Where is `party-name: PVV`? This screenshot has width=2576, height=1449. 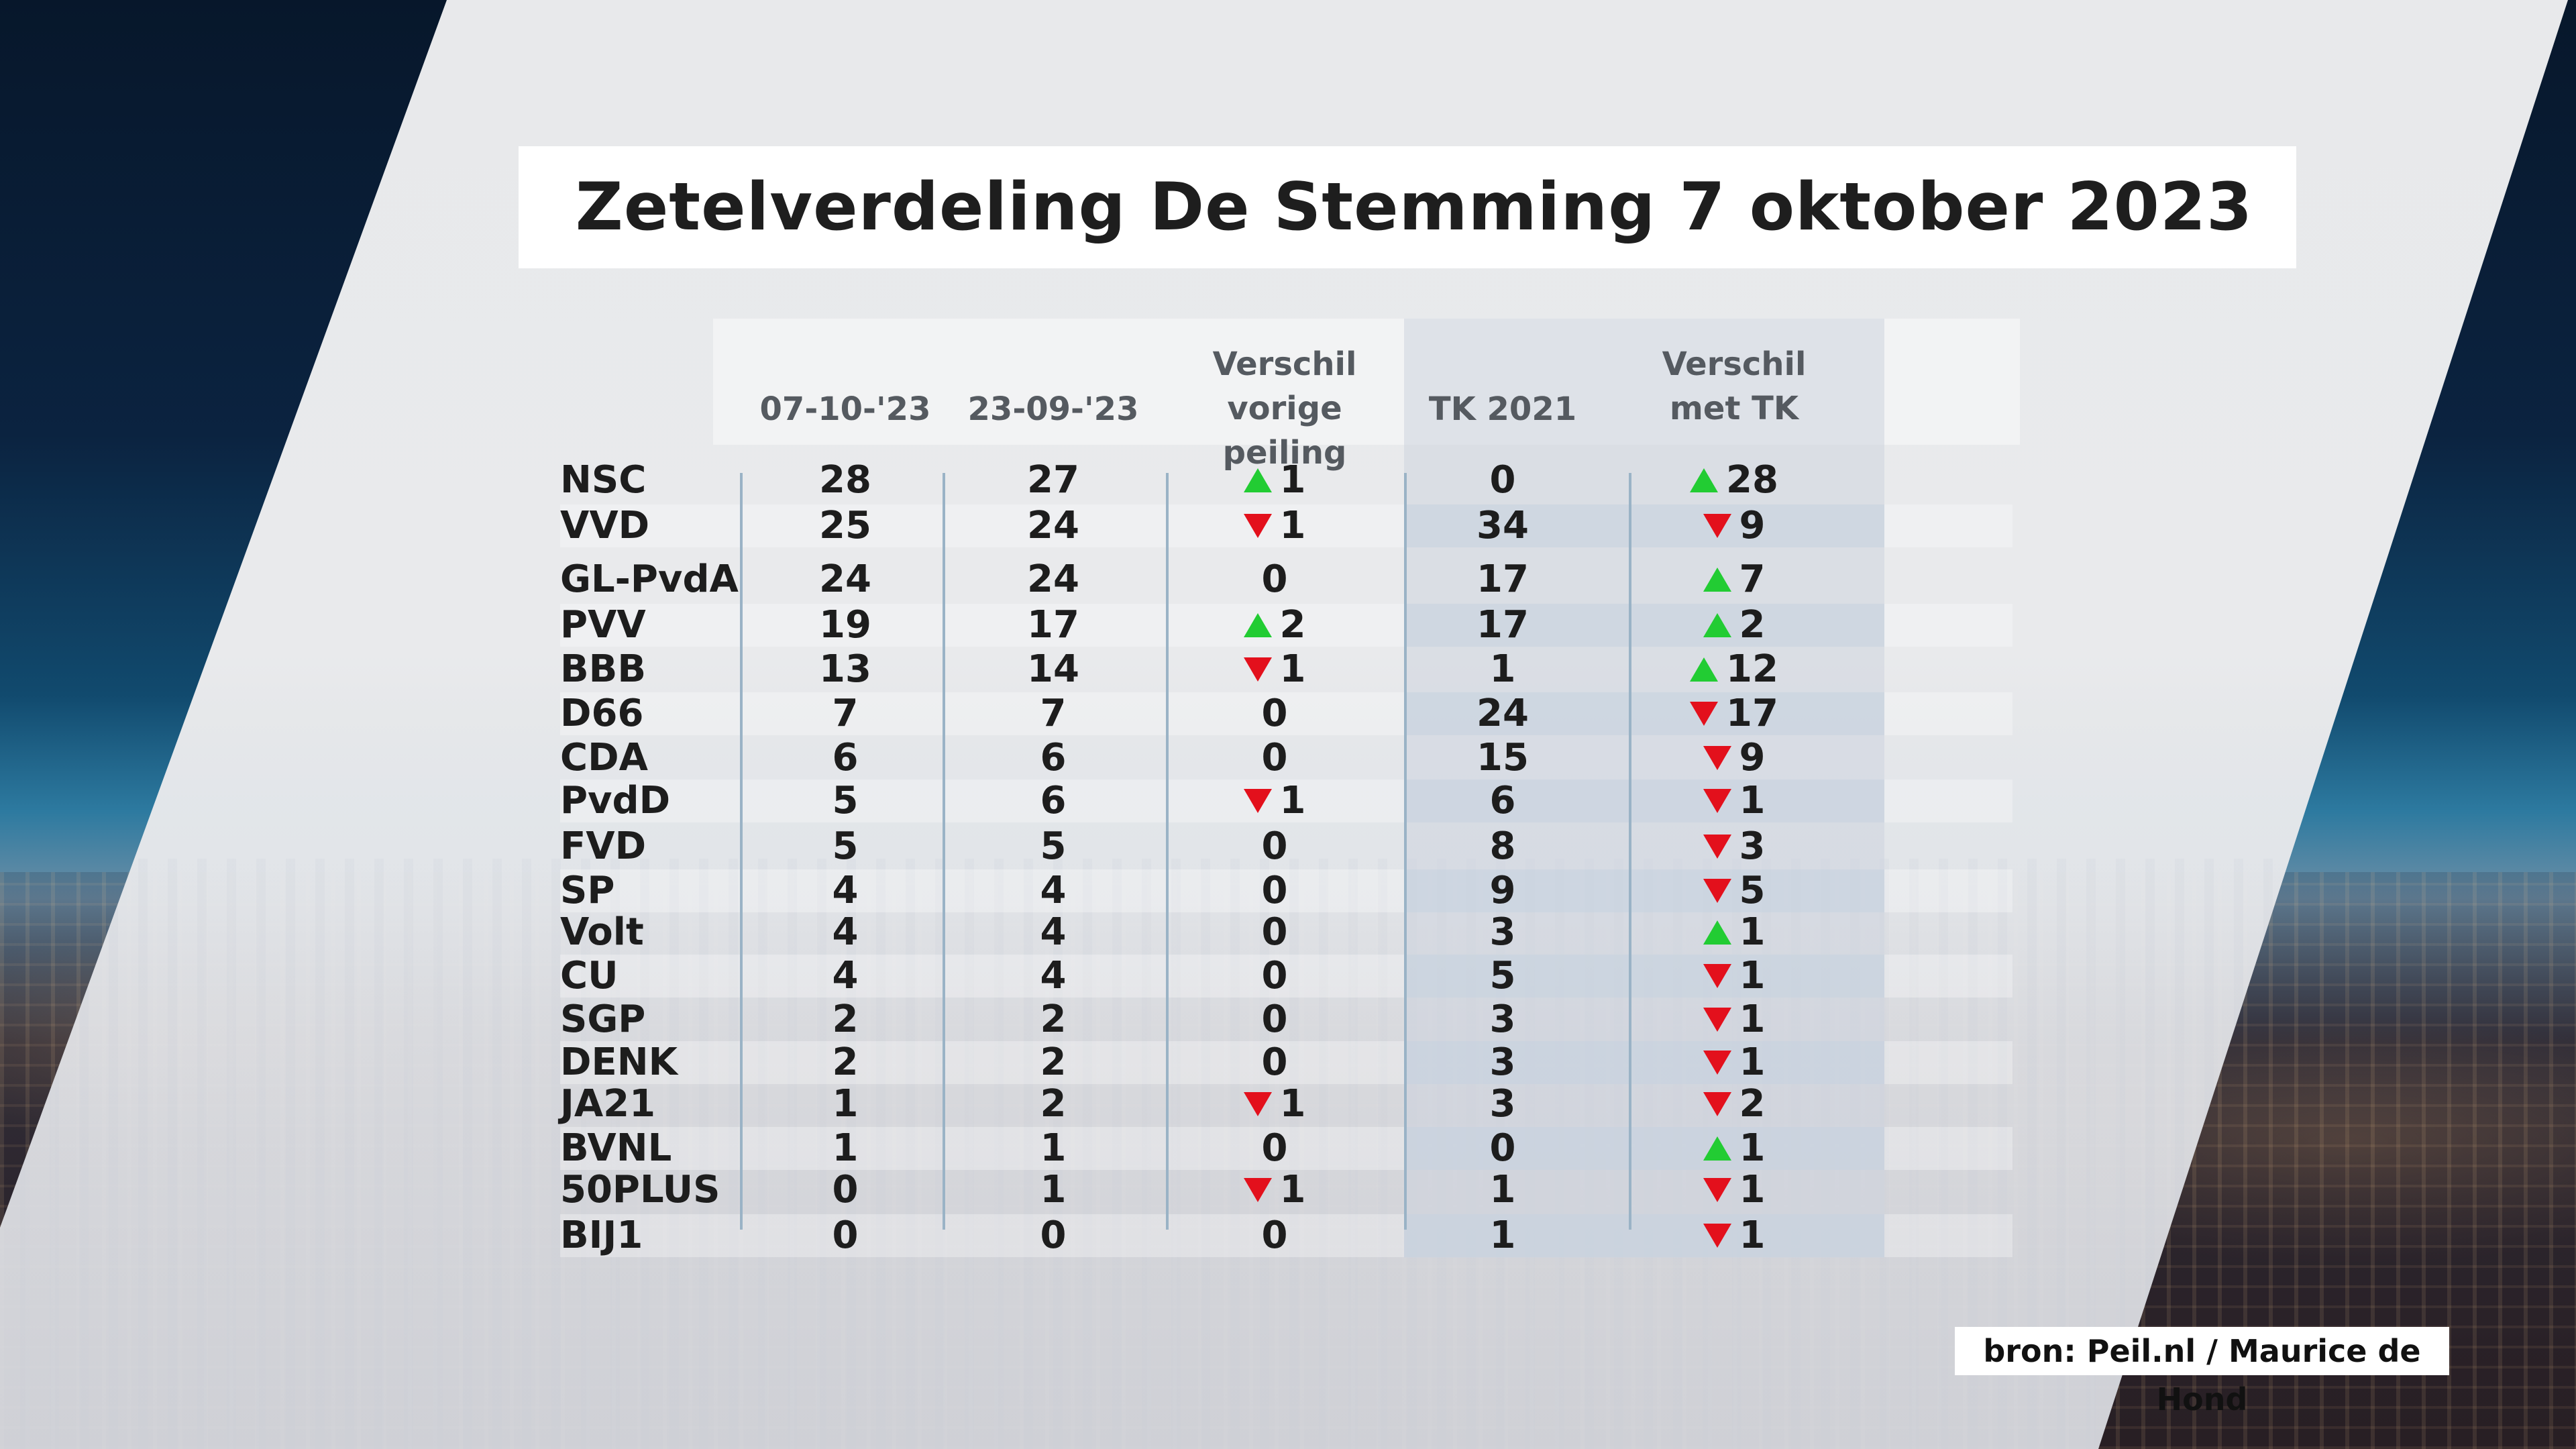
party-name: PVV is located at coordinates (603, 625).